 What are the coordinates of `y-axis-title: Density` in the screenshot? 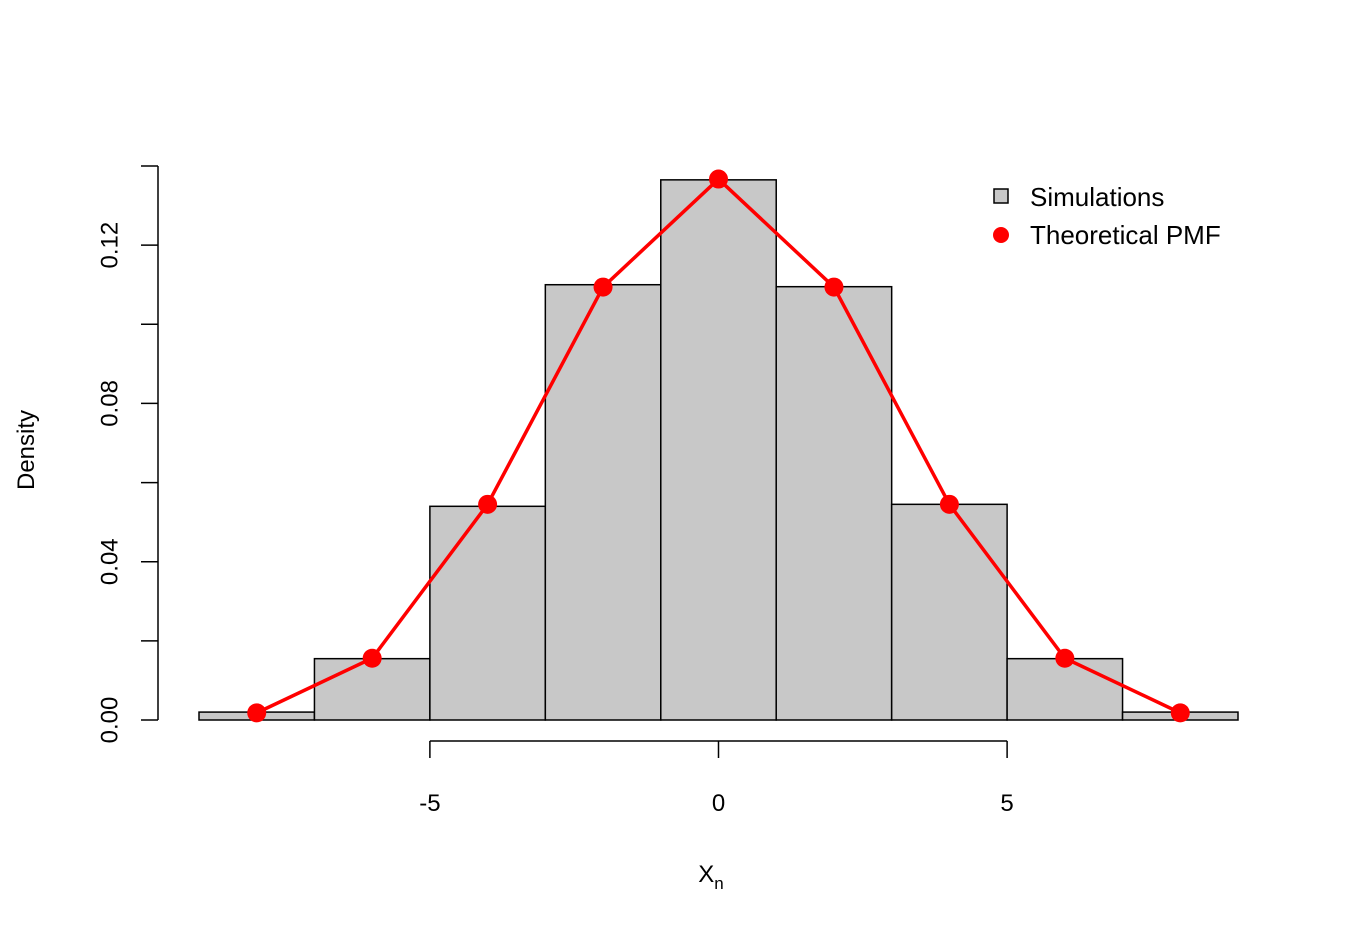 It's located at (26, 450).